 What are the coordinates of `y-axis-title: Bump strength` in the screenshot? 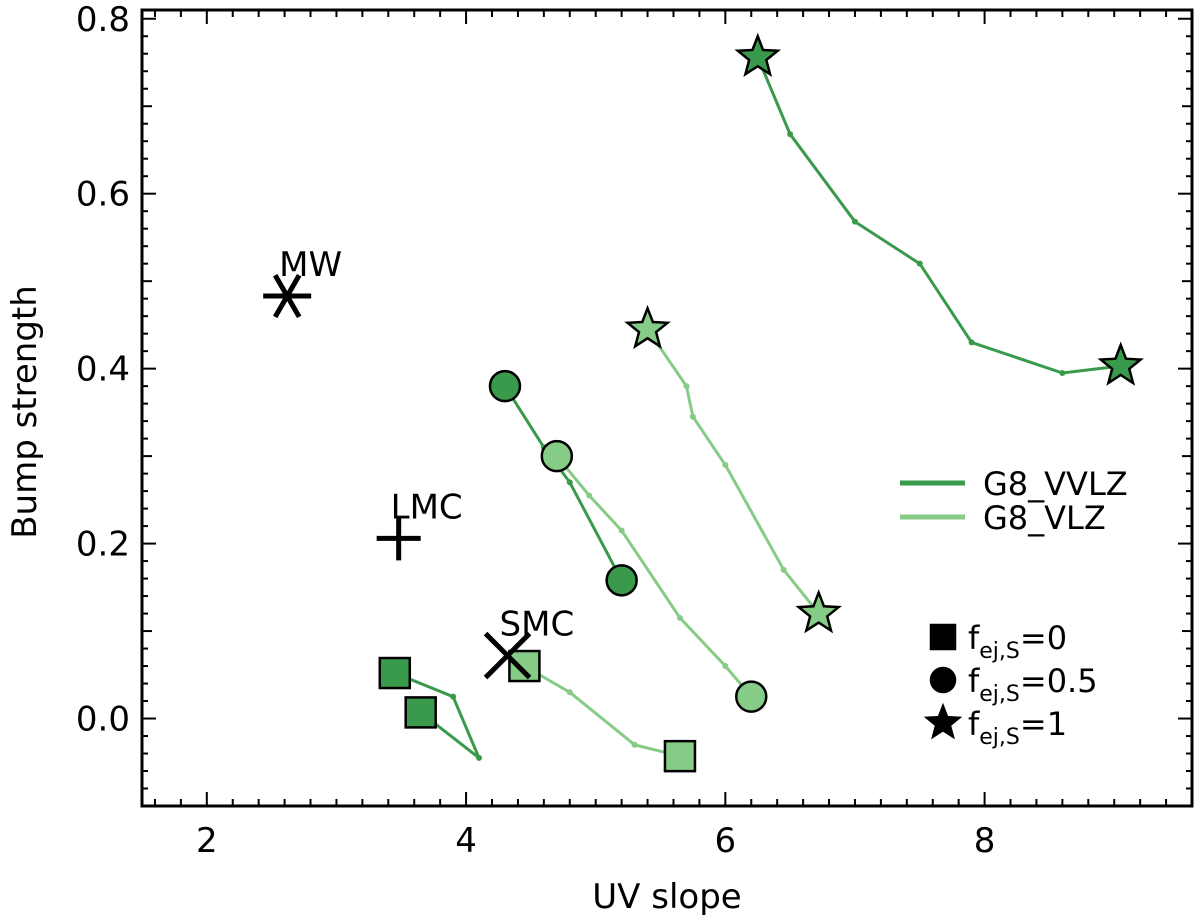 It's located at (25, 412).